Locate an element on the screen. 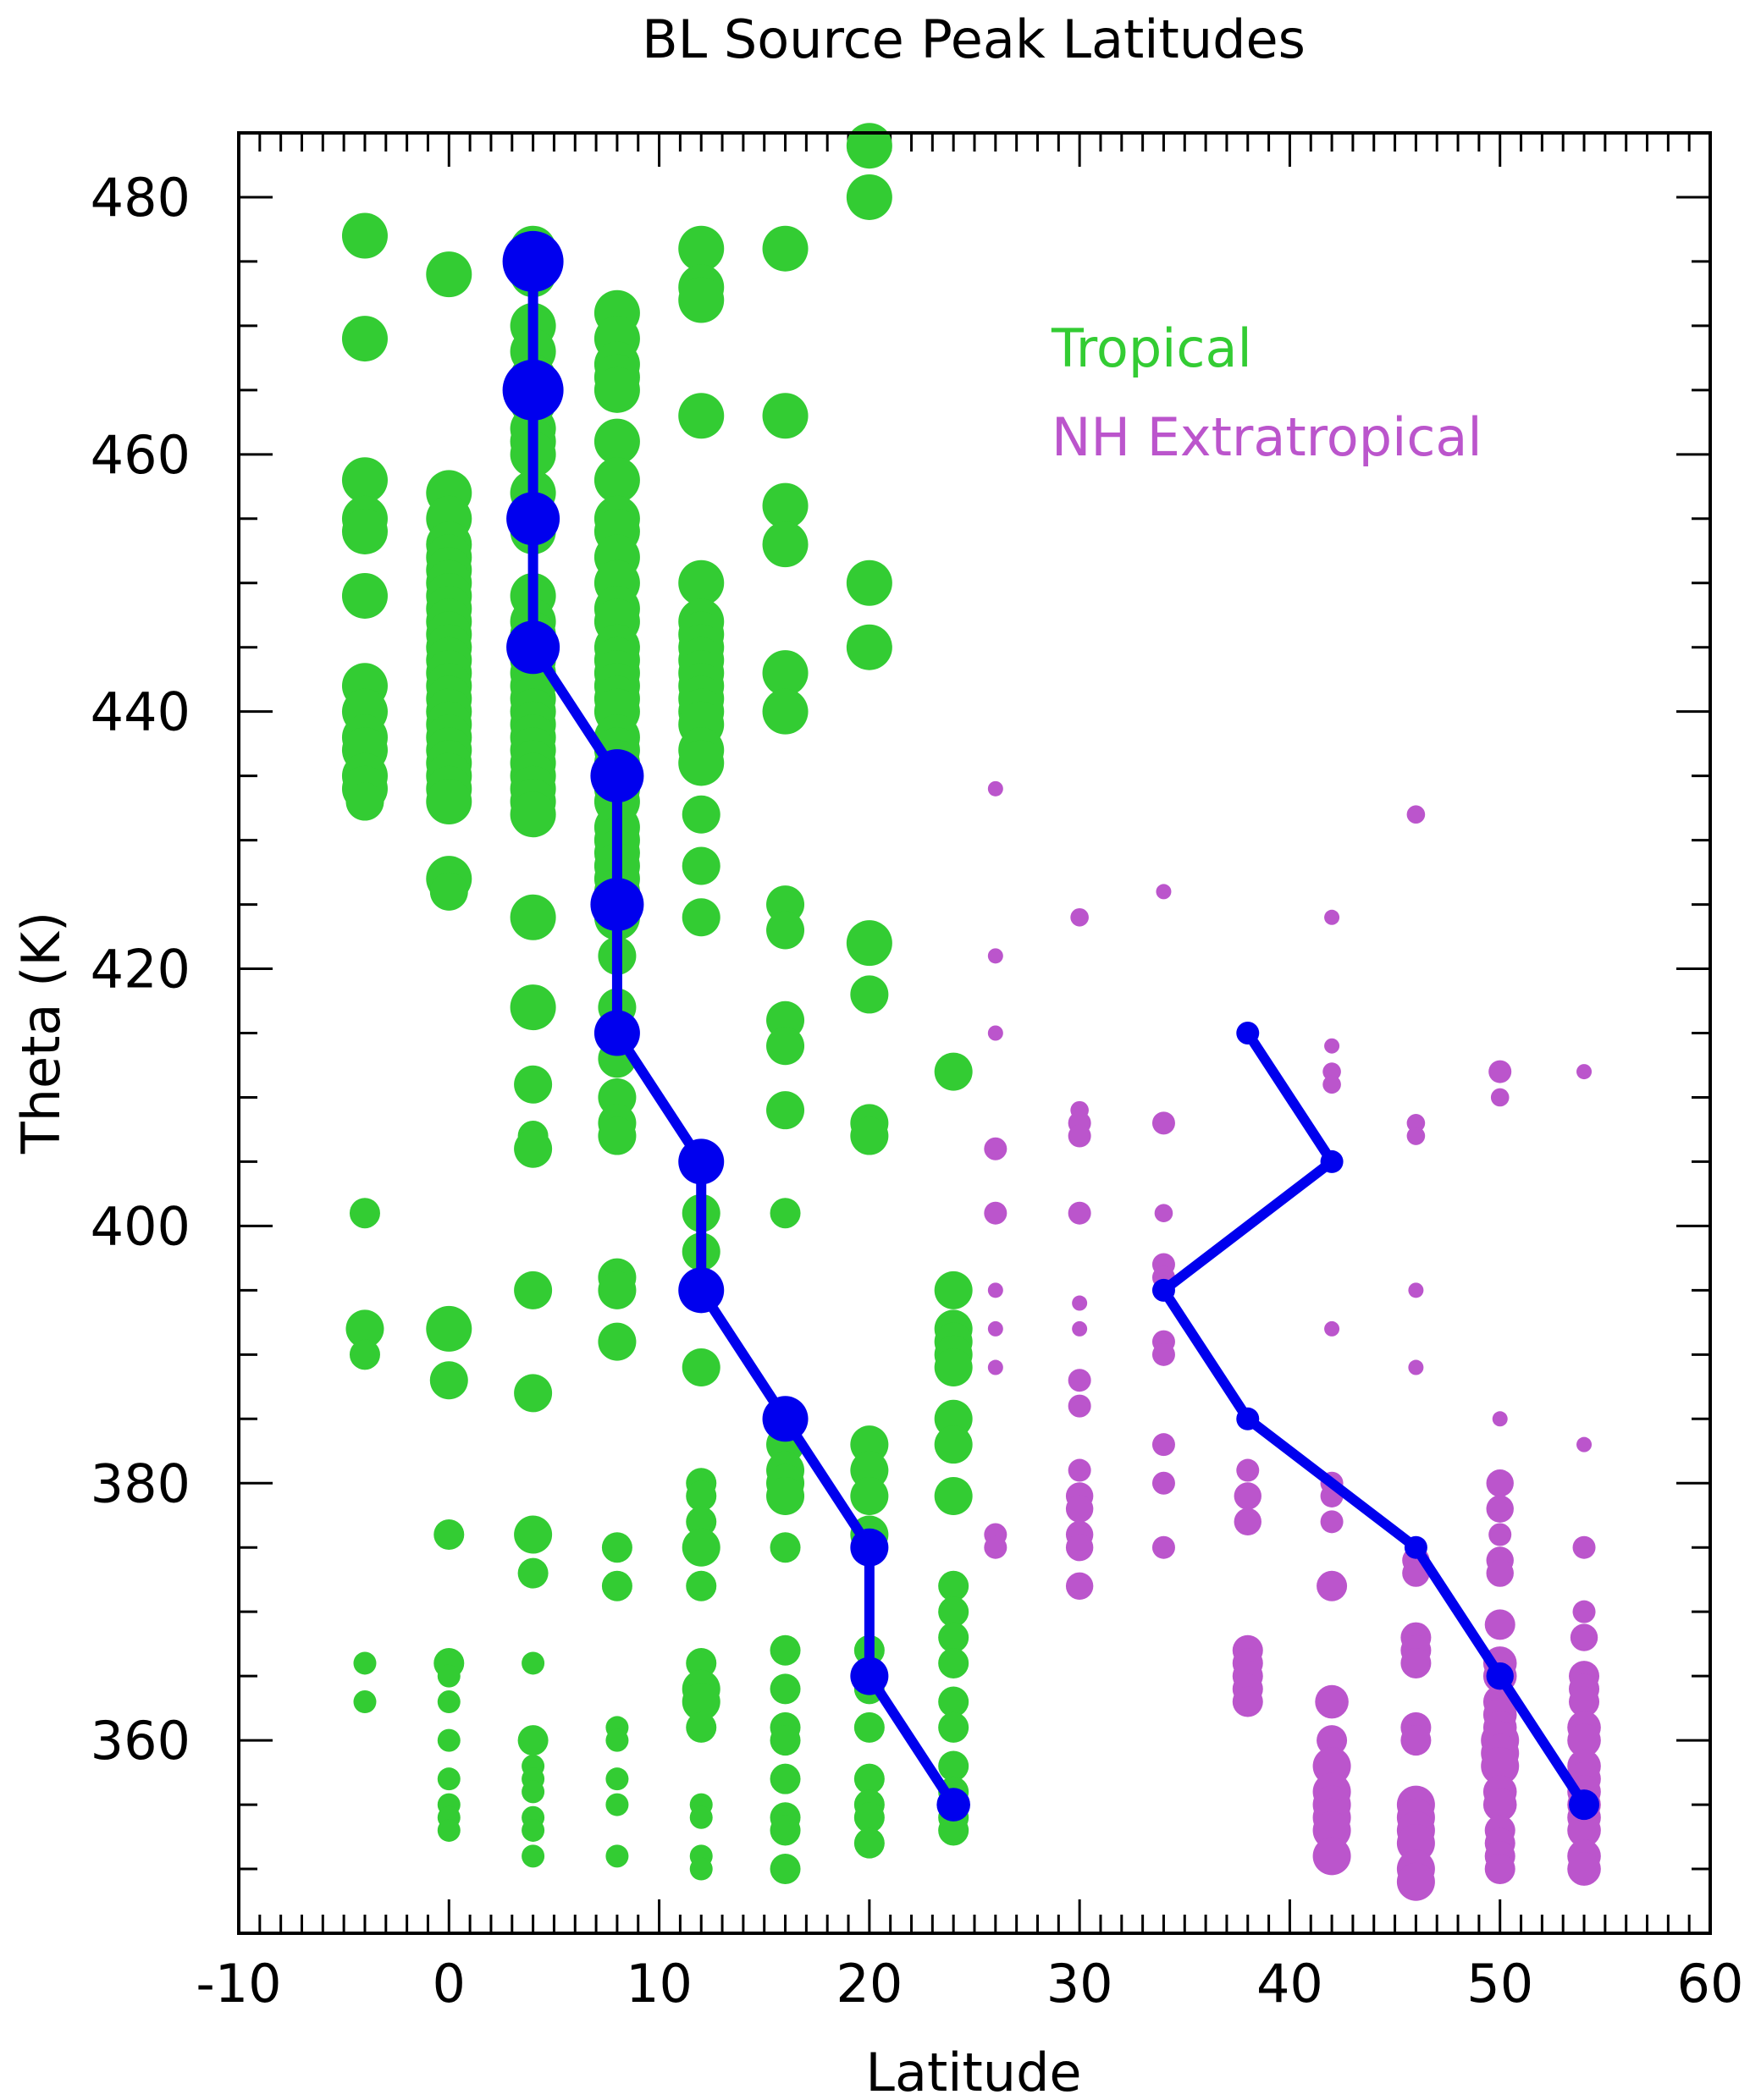 This screenshot has height=2100, width=1750. y-tick-label: 460 is located at coordinates (140, 455).